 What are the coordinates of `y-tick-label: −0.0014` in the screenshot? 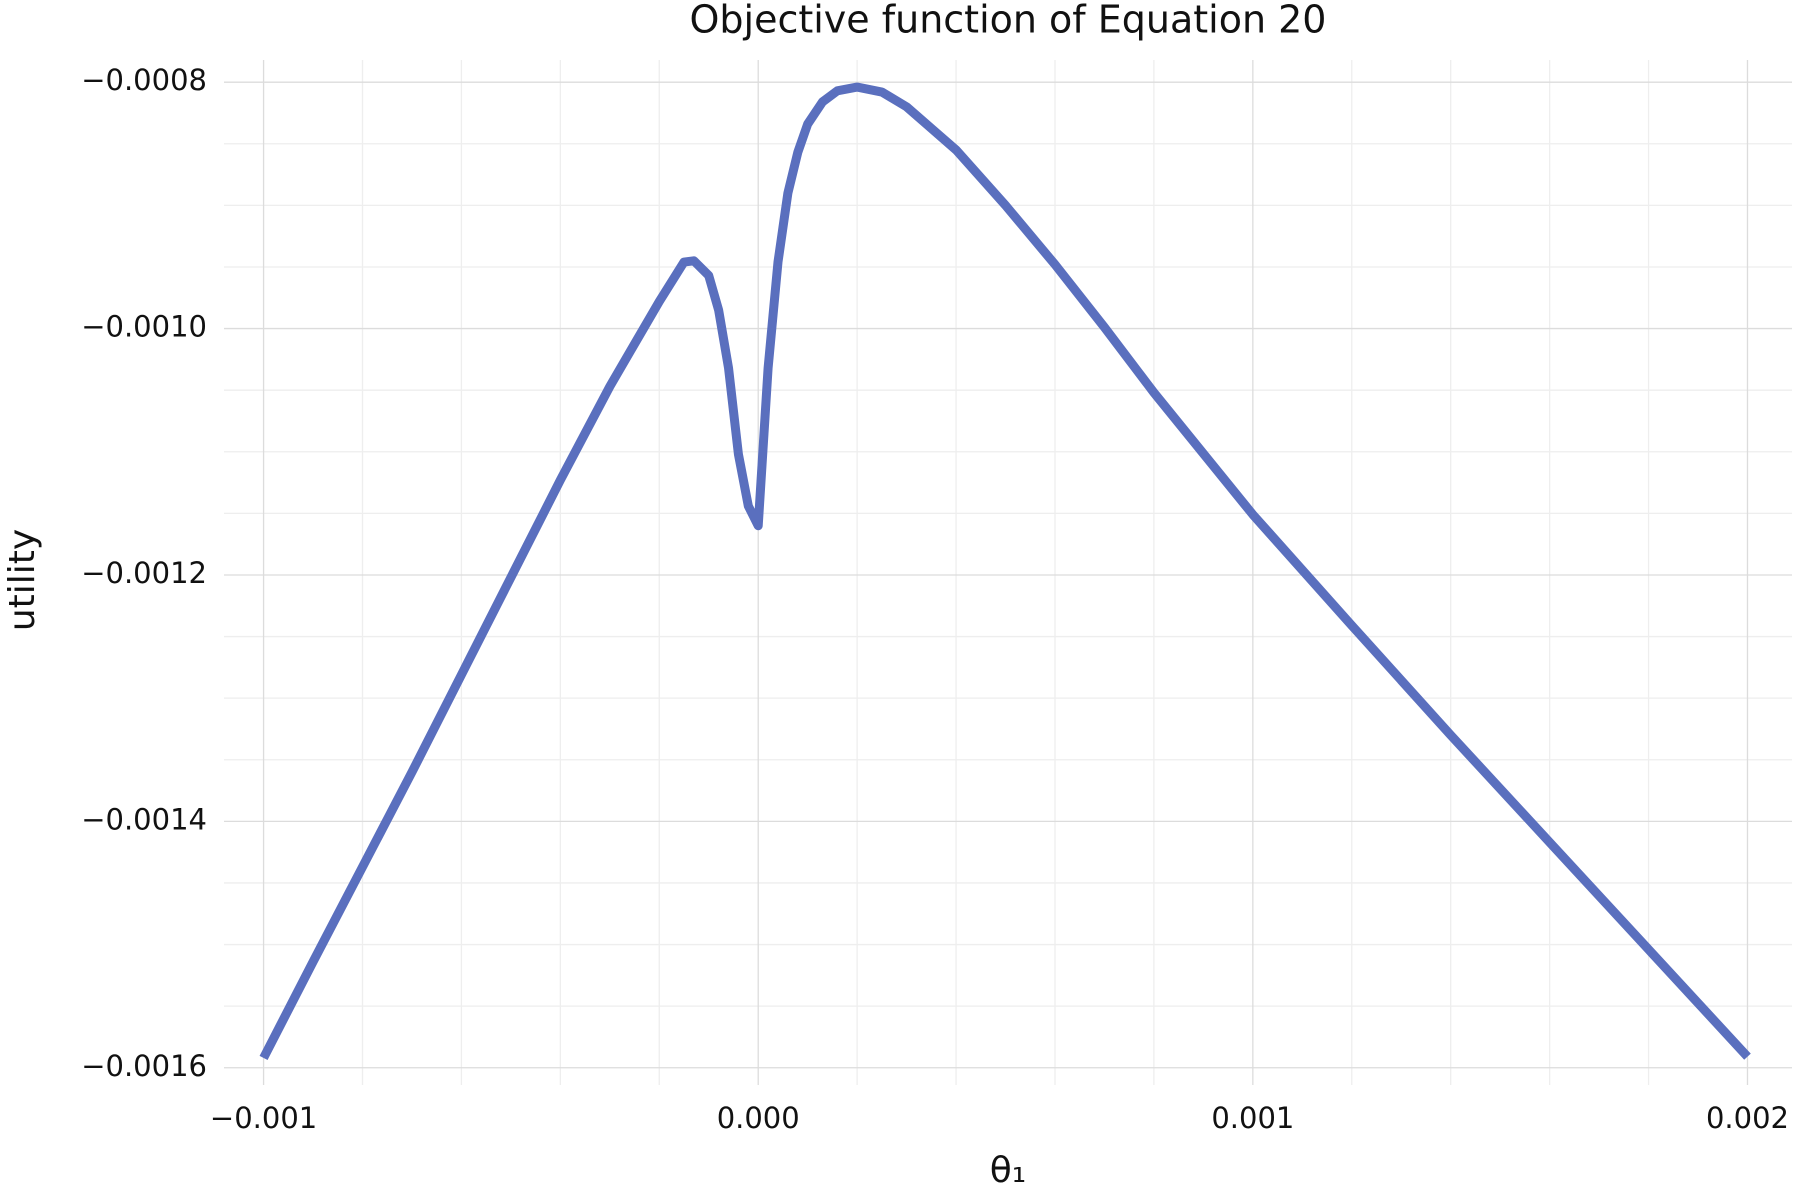 It's located at (144, 819).